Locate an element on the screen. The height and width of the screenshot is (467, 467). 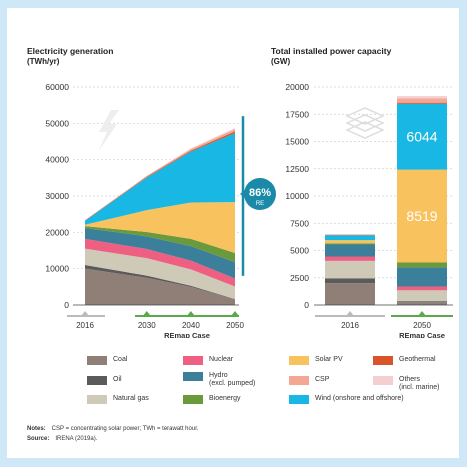
left-xtick-label: 2030 is located at coordinates (147, 325).